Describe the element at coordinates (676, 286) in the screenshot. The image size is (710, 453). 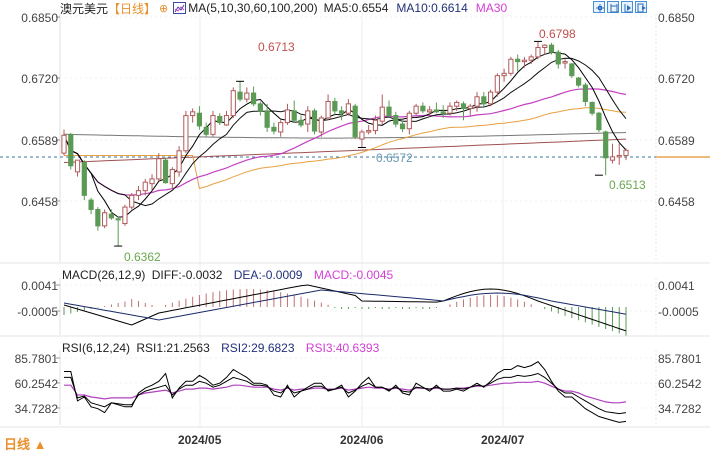
I see `macd-axis-right-0: 0.0041` at that location.